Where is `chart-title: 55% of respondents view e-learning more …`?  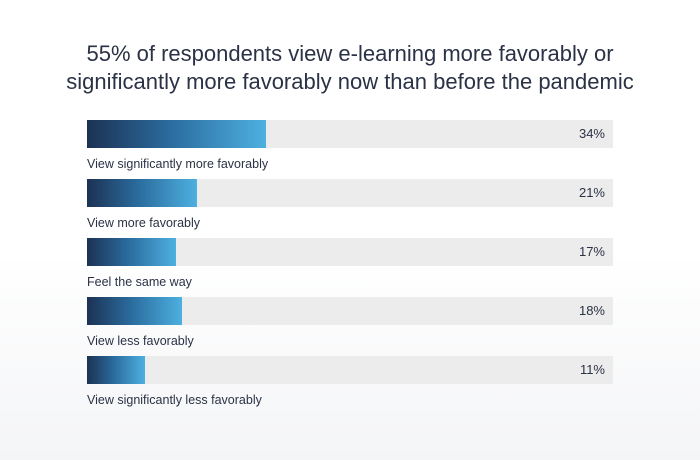
chart-title: 55% of respondents view e-learning more … is located at coordinates (350, 68).